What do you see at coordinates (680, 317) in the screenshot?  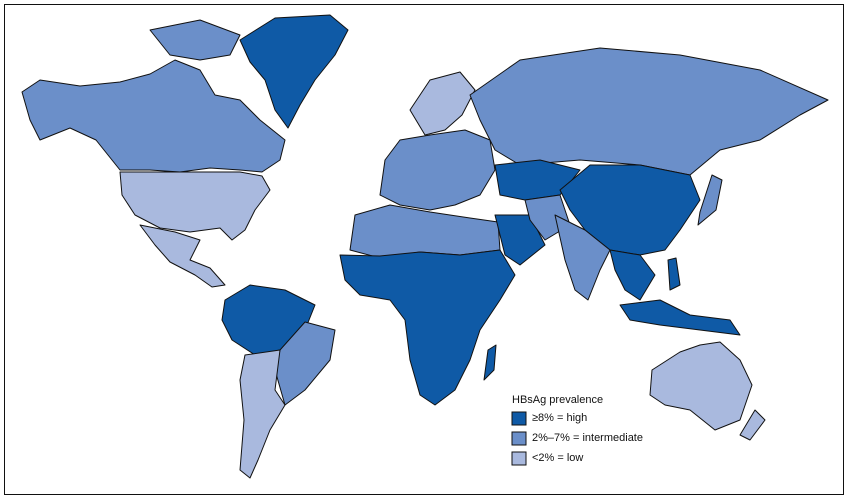 I see `region-indonesia` at bounding box center [680, 317].